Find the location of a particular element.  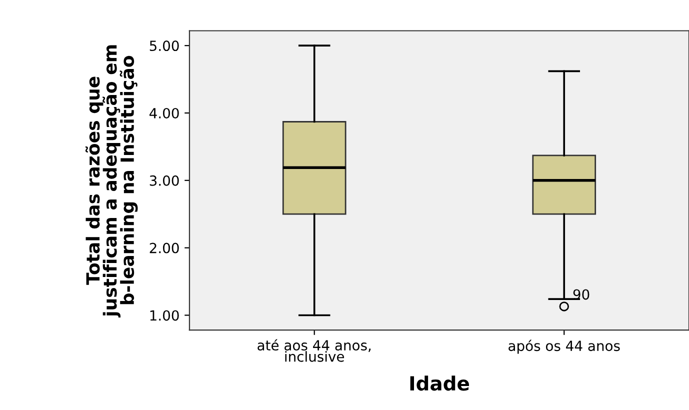

y-axis-title: Total das razões que justificam a adequação em b-learning na Instituição is located at coordinates (111, 181).